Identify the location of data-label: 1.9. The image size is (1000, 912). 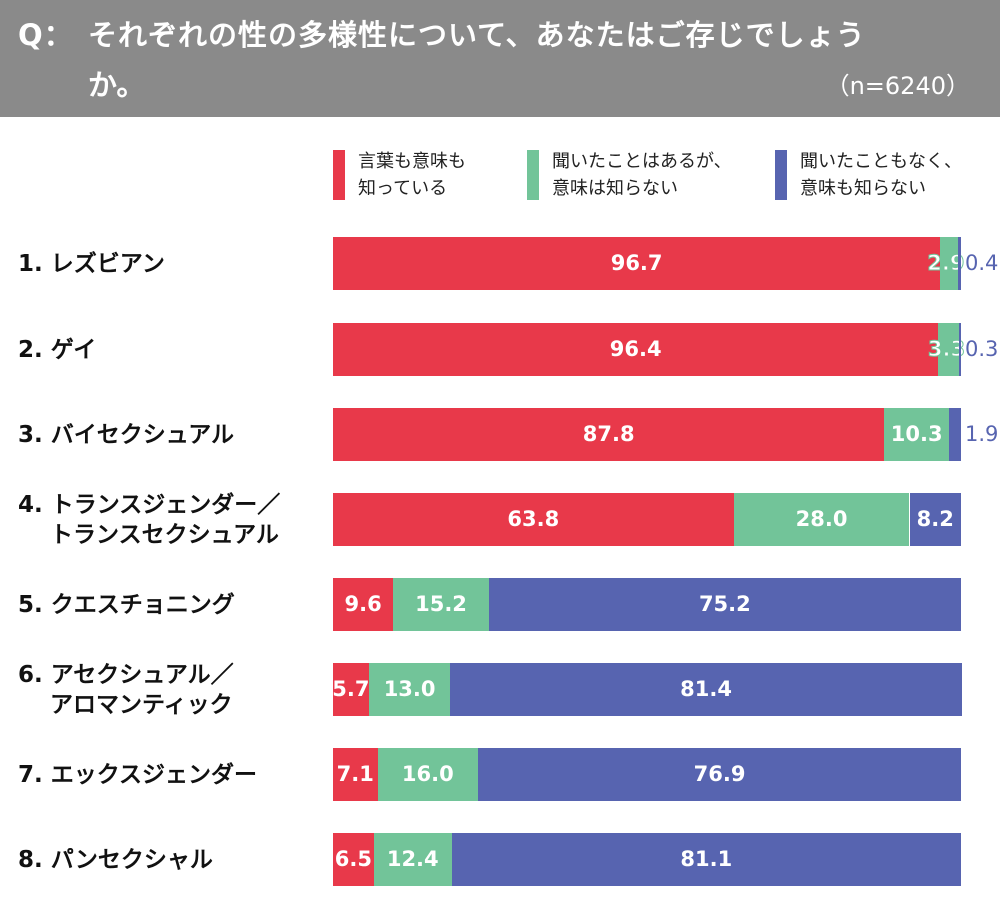
(982, 434).